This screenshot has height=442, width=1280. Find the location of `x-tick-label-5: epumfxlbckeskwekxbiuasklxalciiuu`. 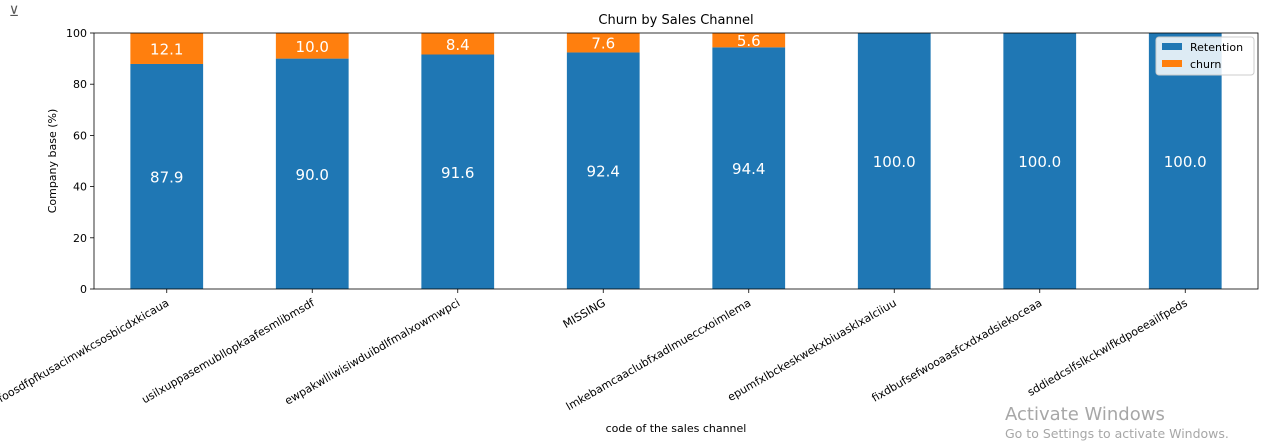

x-tick-label-5: epumfxlbckeskwekxbiuasklxalciiuu is located at coordinates (811, 350).